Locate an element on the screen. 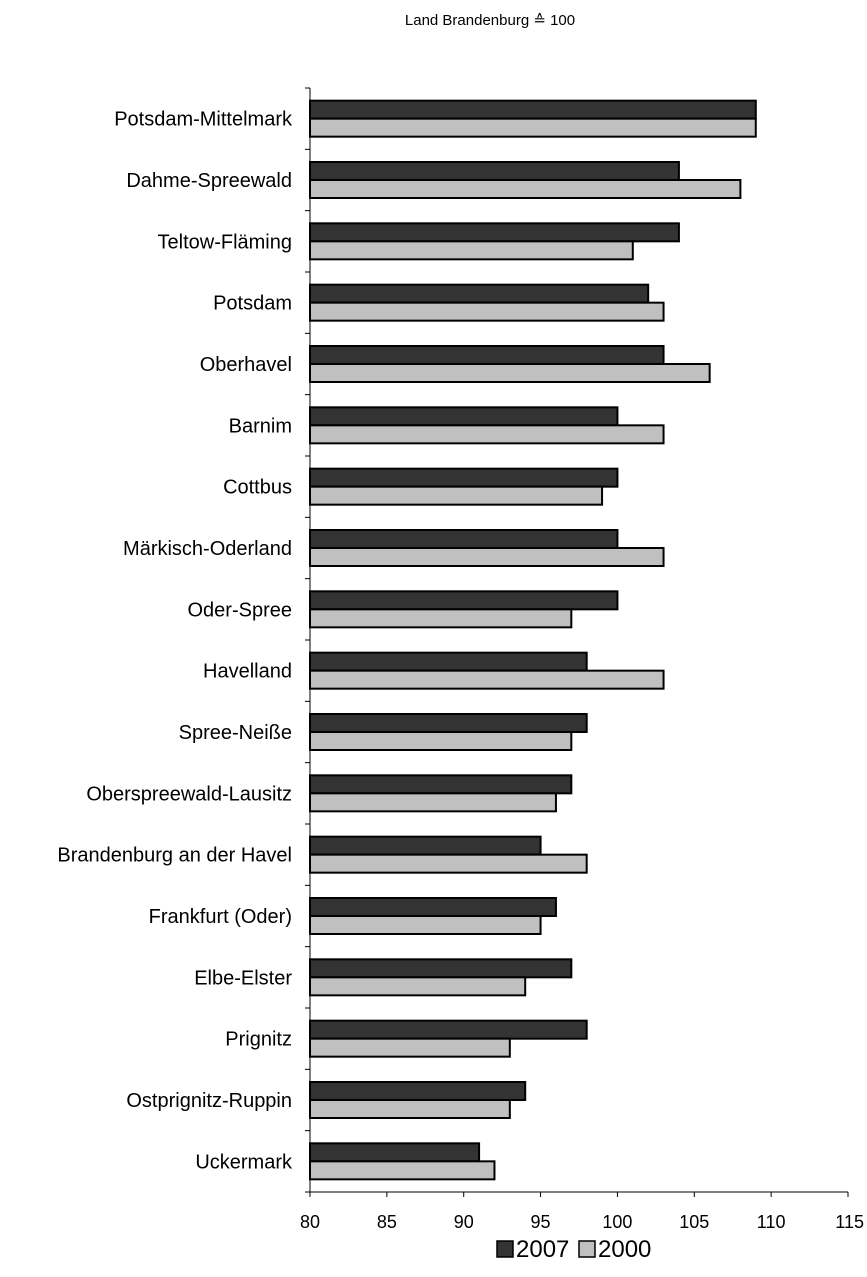  x-tick-label: 100 is located at coordinates (617, 1222).